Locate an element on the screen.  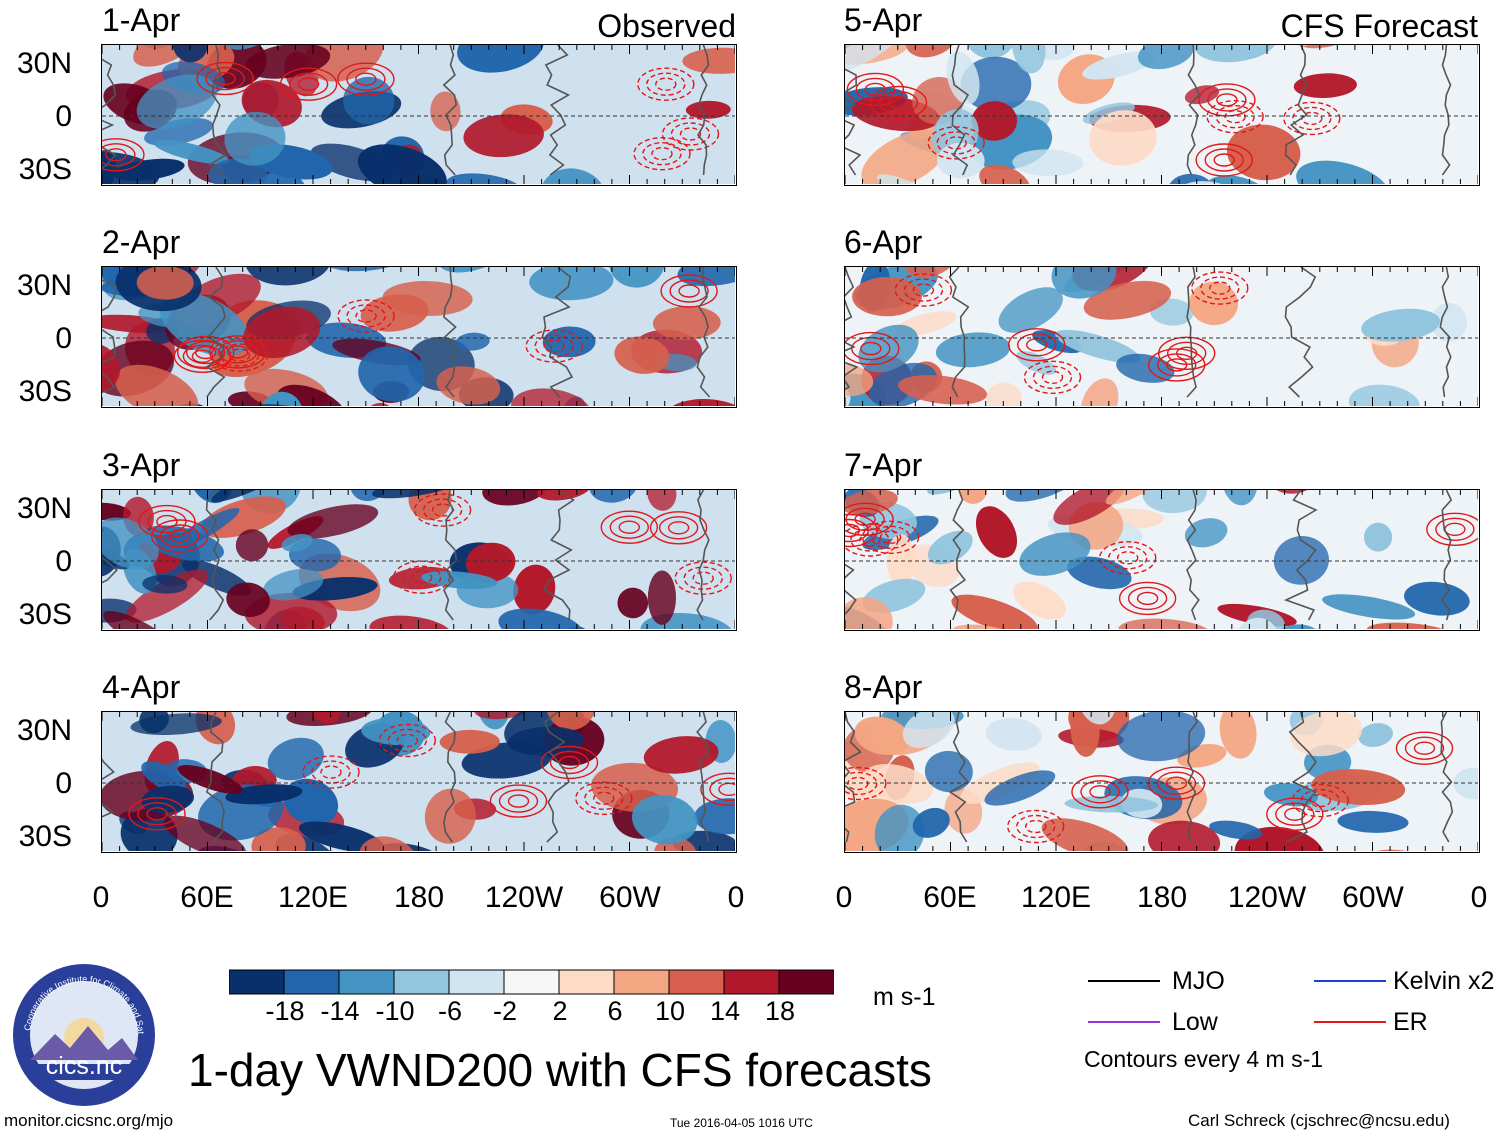
lat-label-30n: 30N is located at coordinates (44, 285).